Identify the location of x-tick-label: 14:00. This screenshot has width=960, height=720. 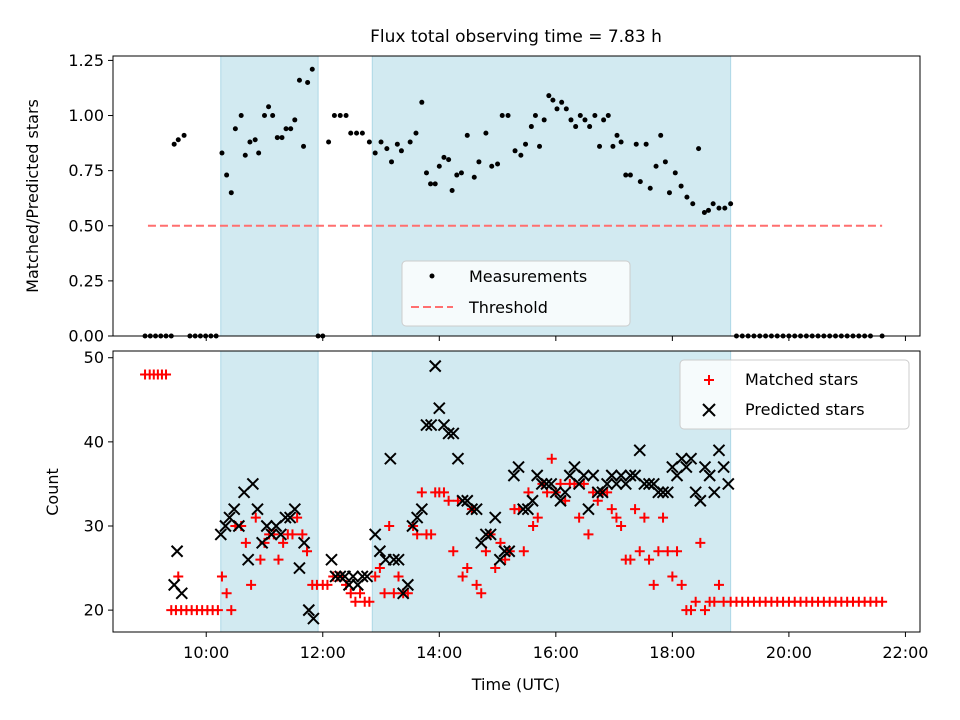
(439, 652).